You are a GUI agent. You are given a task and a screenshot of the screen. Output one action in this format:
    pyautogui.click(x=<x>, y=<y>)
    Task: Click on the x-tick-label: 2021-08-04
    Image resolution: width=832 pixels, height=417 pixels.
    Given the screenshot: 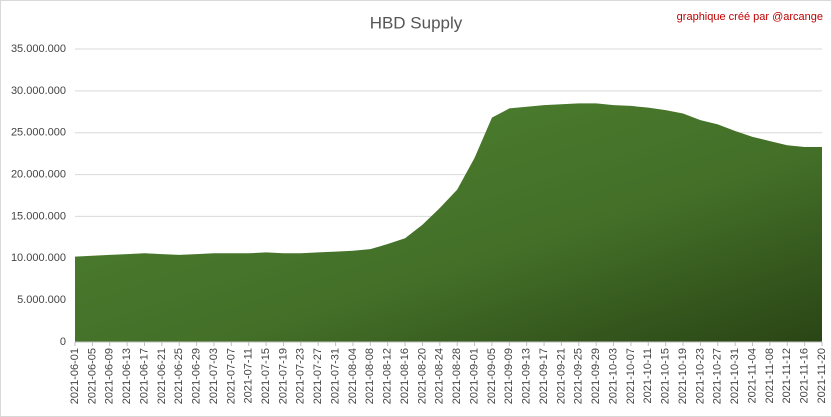 What is the action you would take?
    pyautogui.click(x=353, y=376)
    